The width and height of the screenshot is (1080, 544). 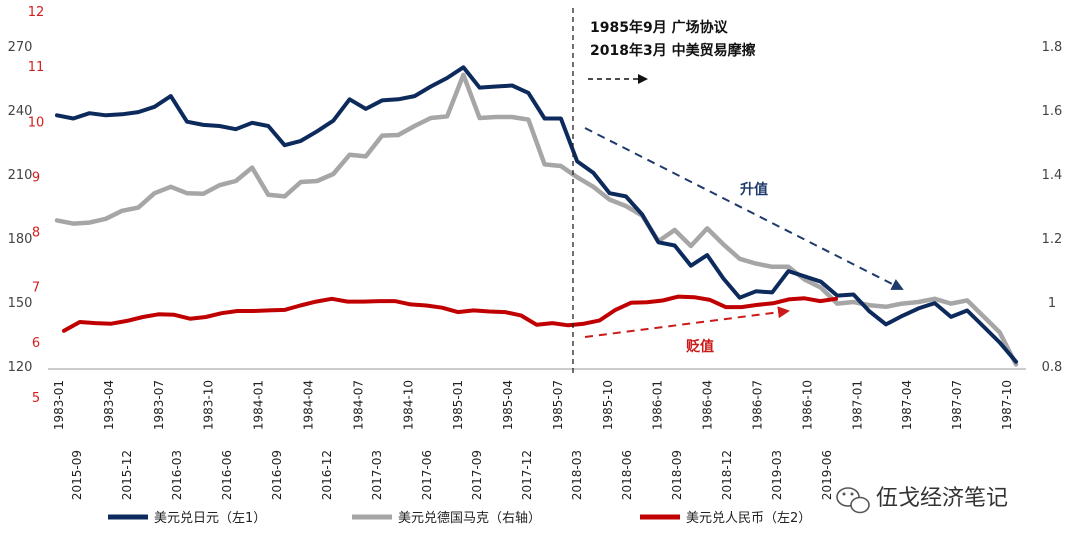 What do you see at coordinates (20, 367) in the screenshot?
I see `left-axis-1-tick-label: 120` at bounding box center [20, 367].